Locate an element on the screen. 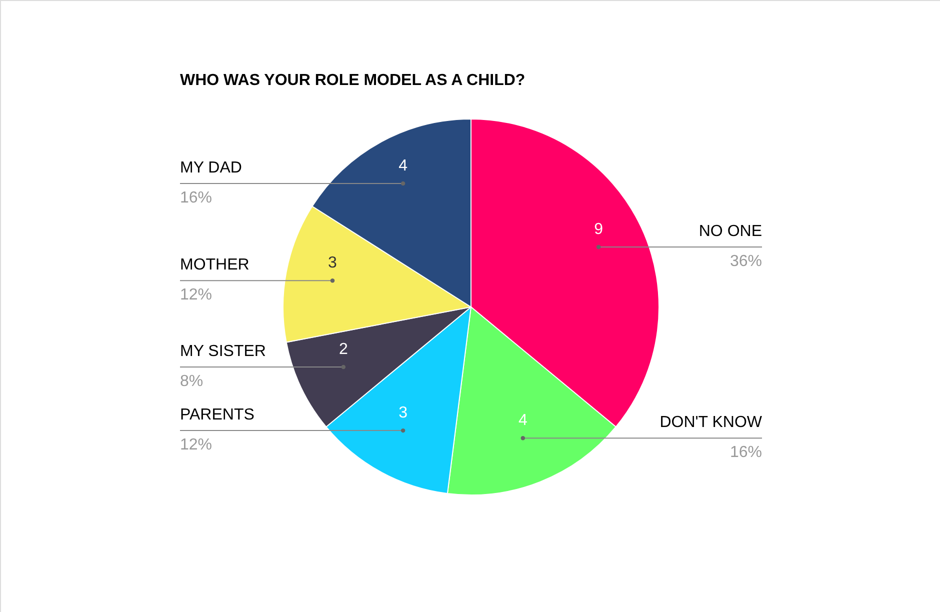 This screenshot has width=940, height=612. text: 36% is located at coordinates (746, 261).